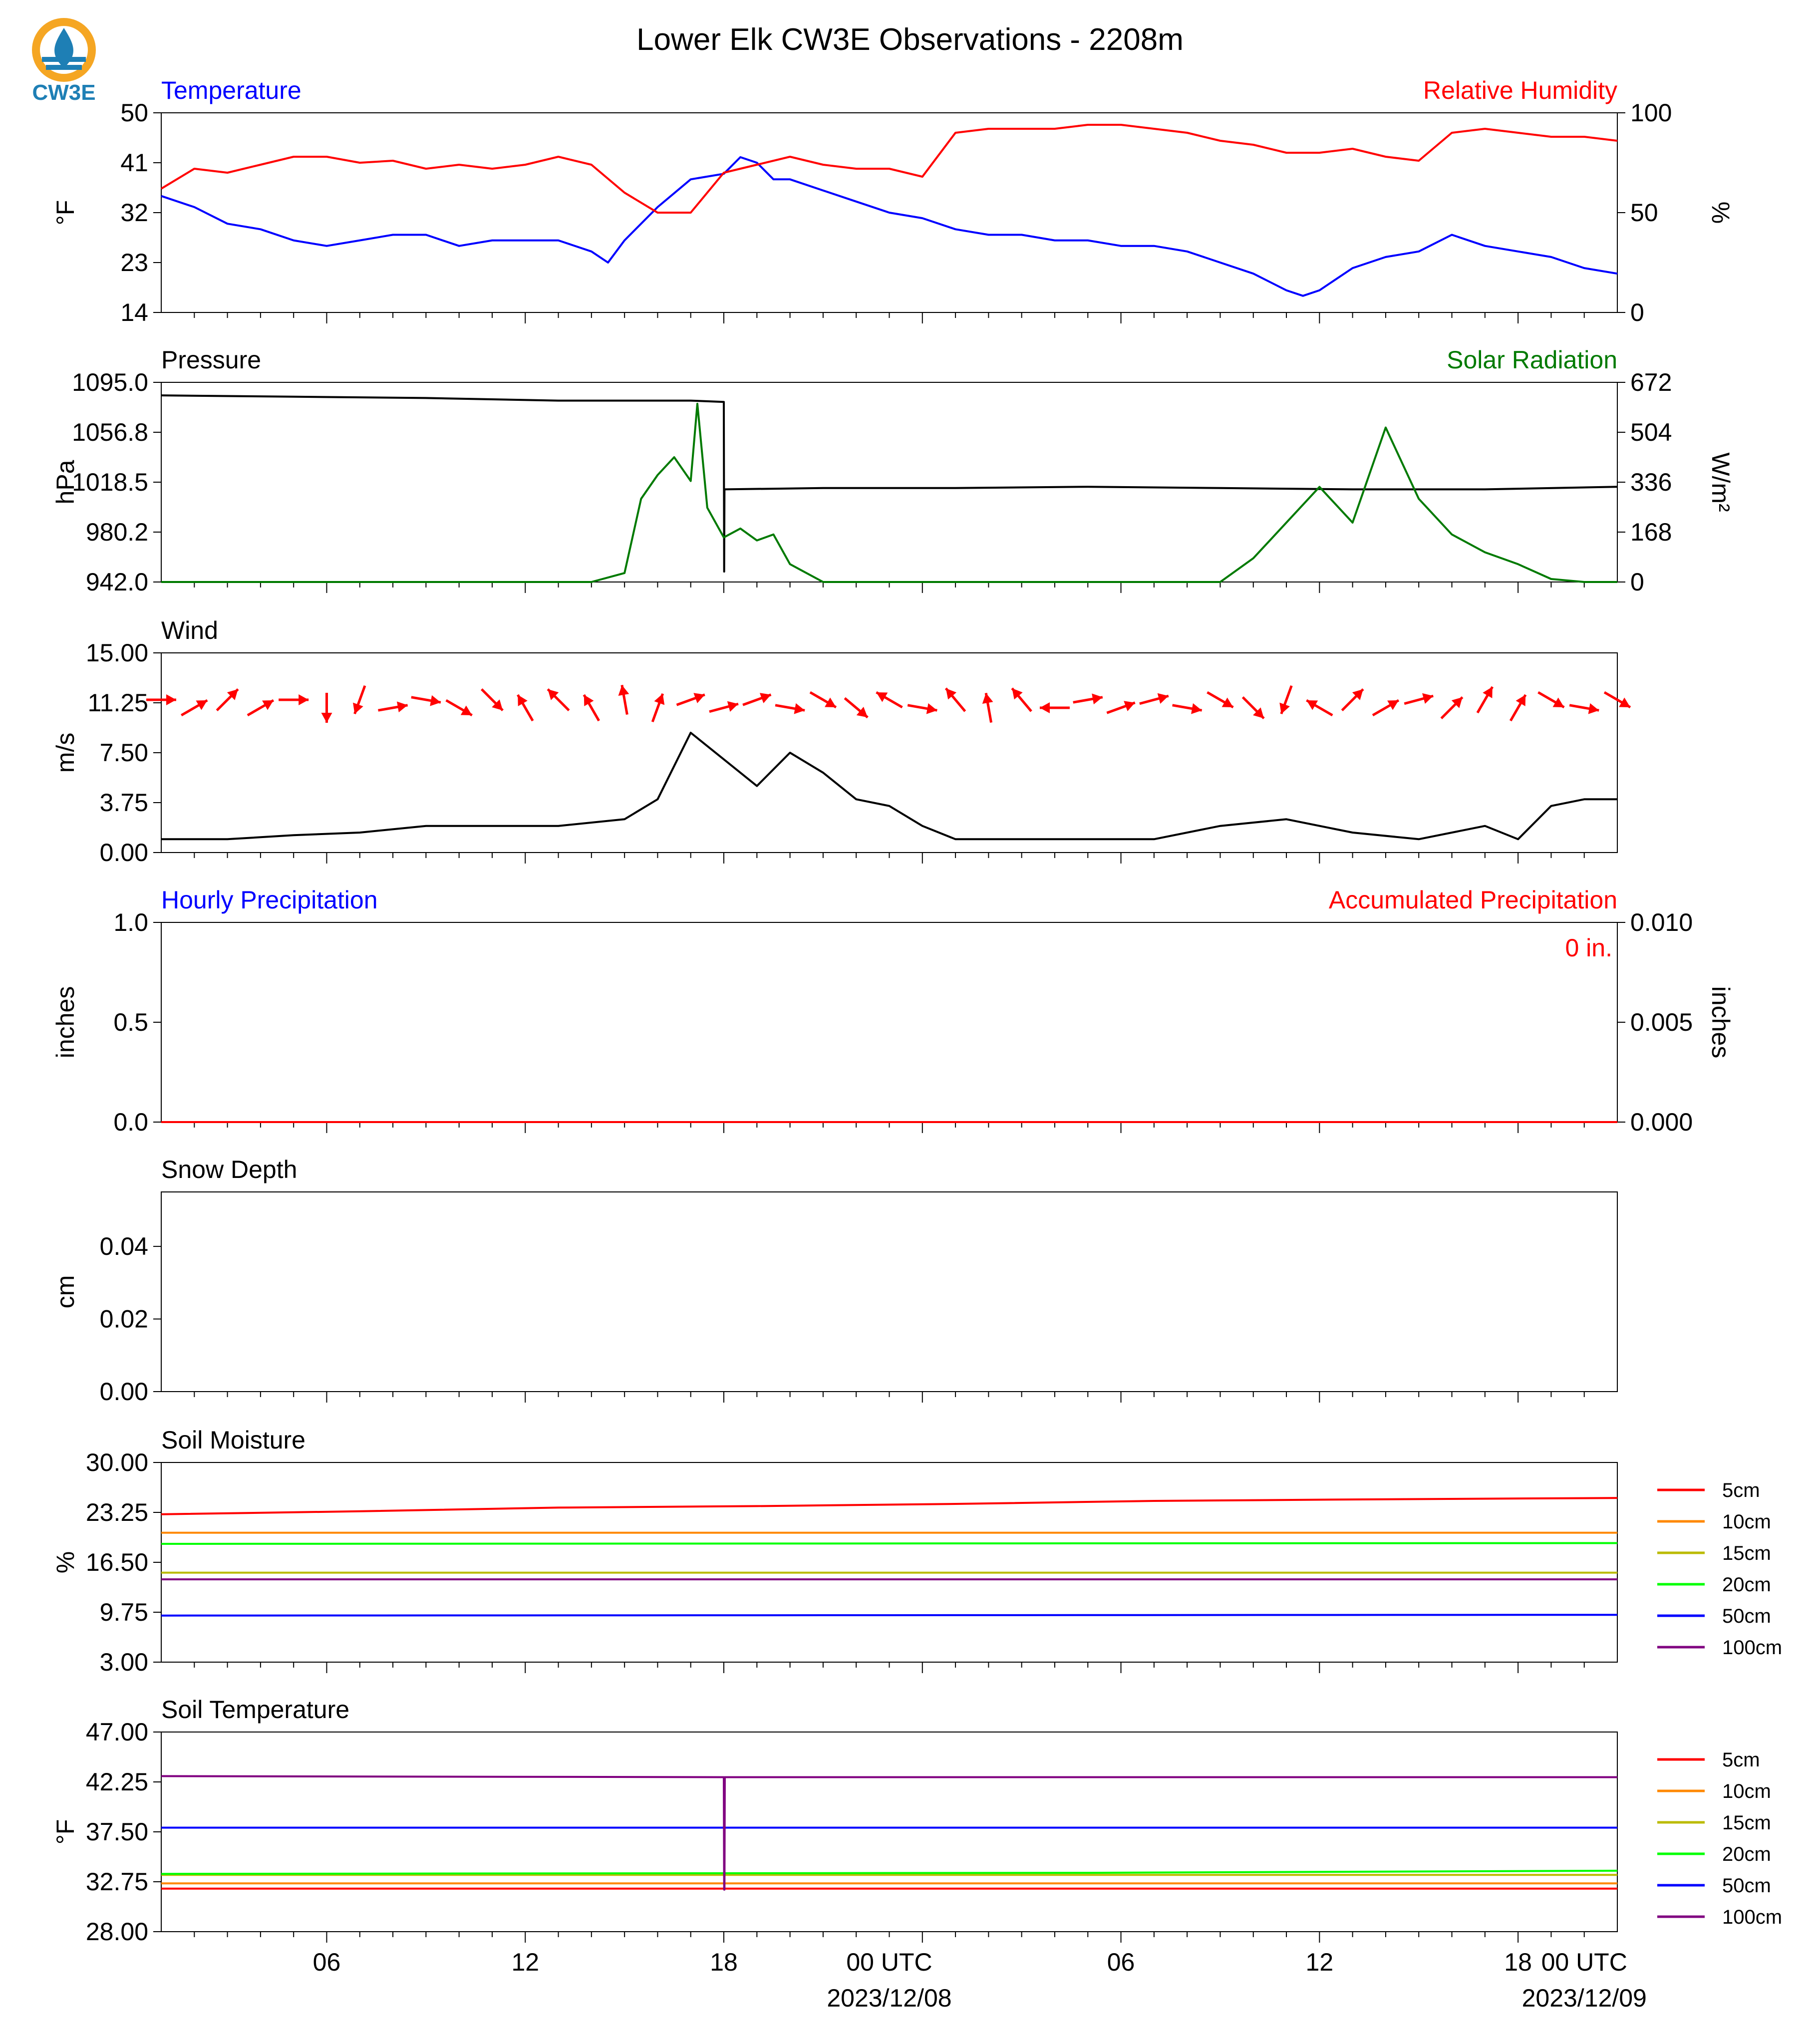 The width and height of the screenshot is (1820, 2028). What do you see at coordinates (124, 853) in the screenshot?
I see `wind-ytick-label: 0.00` at bounding box center [124, 853].